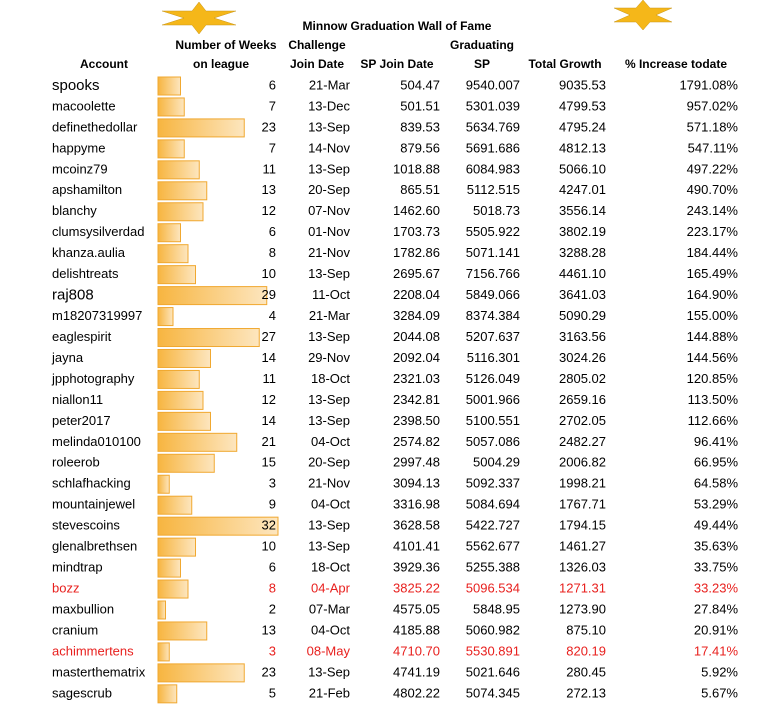 The image size is (765, 712). Describe the element at coordinates (416, 629) in the screenshot. I see `cell: 4185.88` at that location.